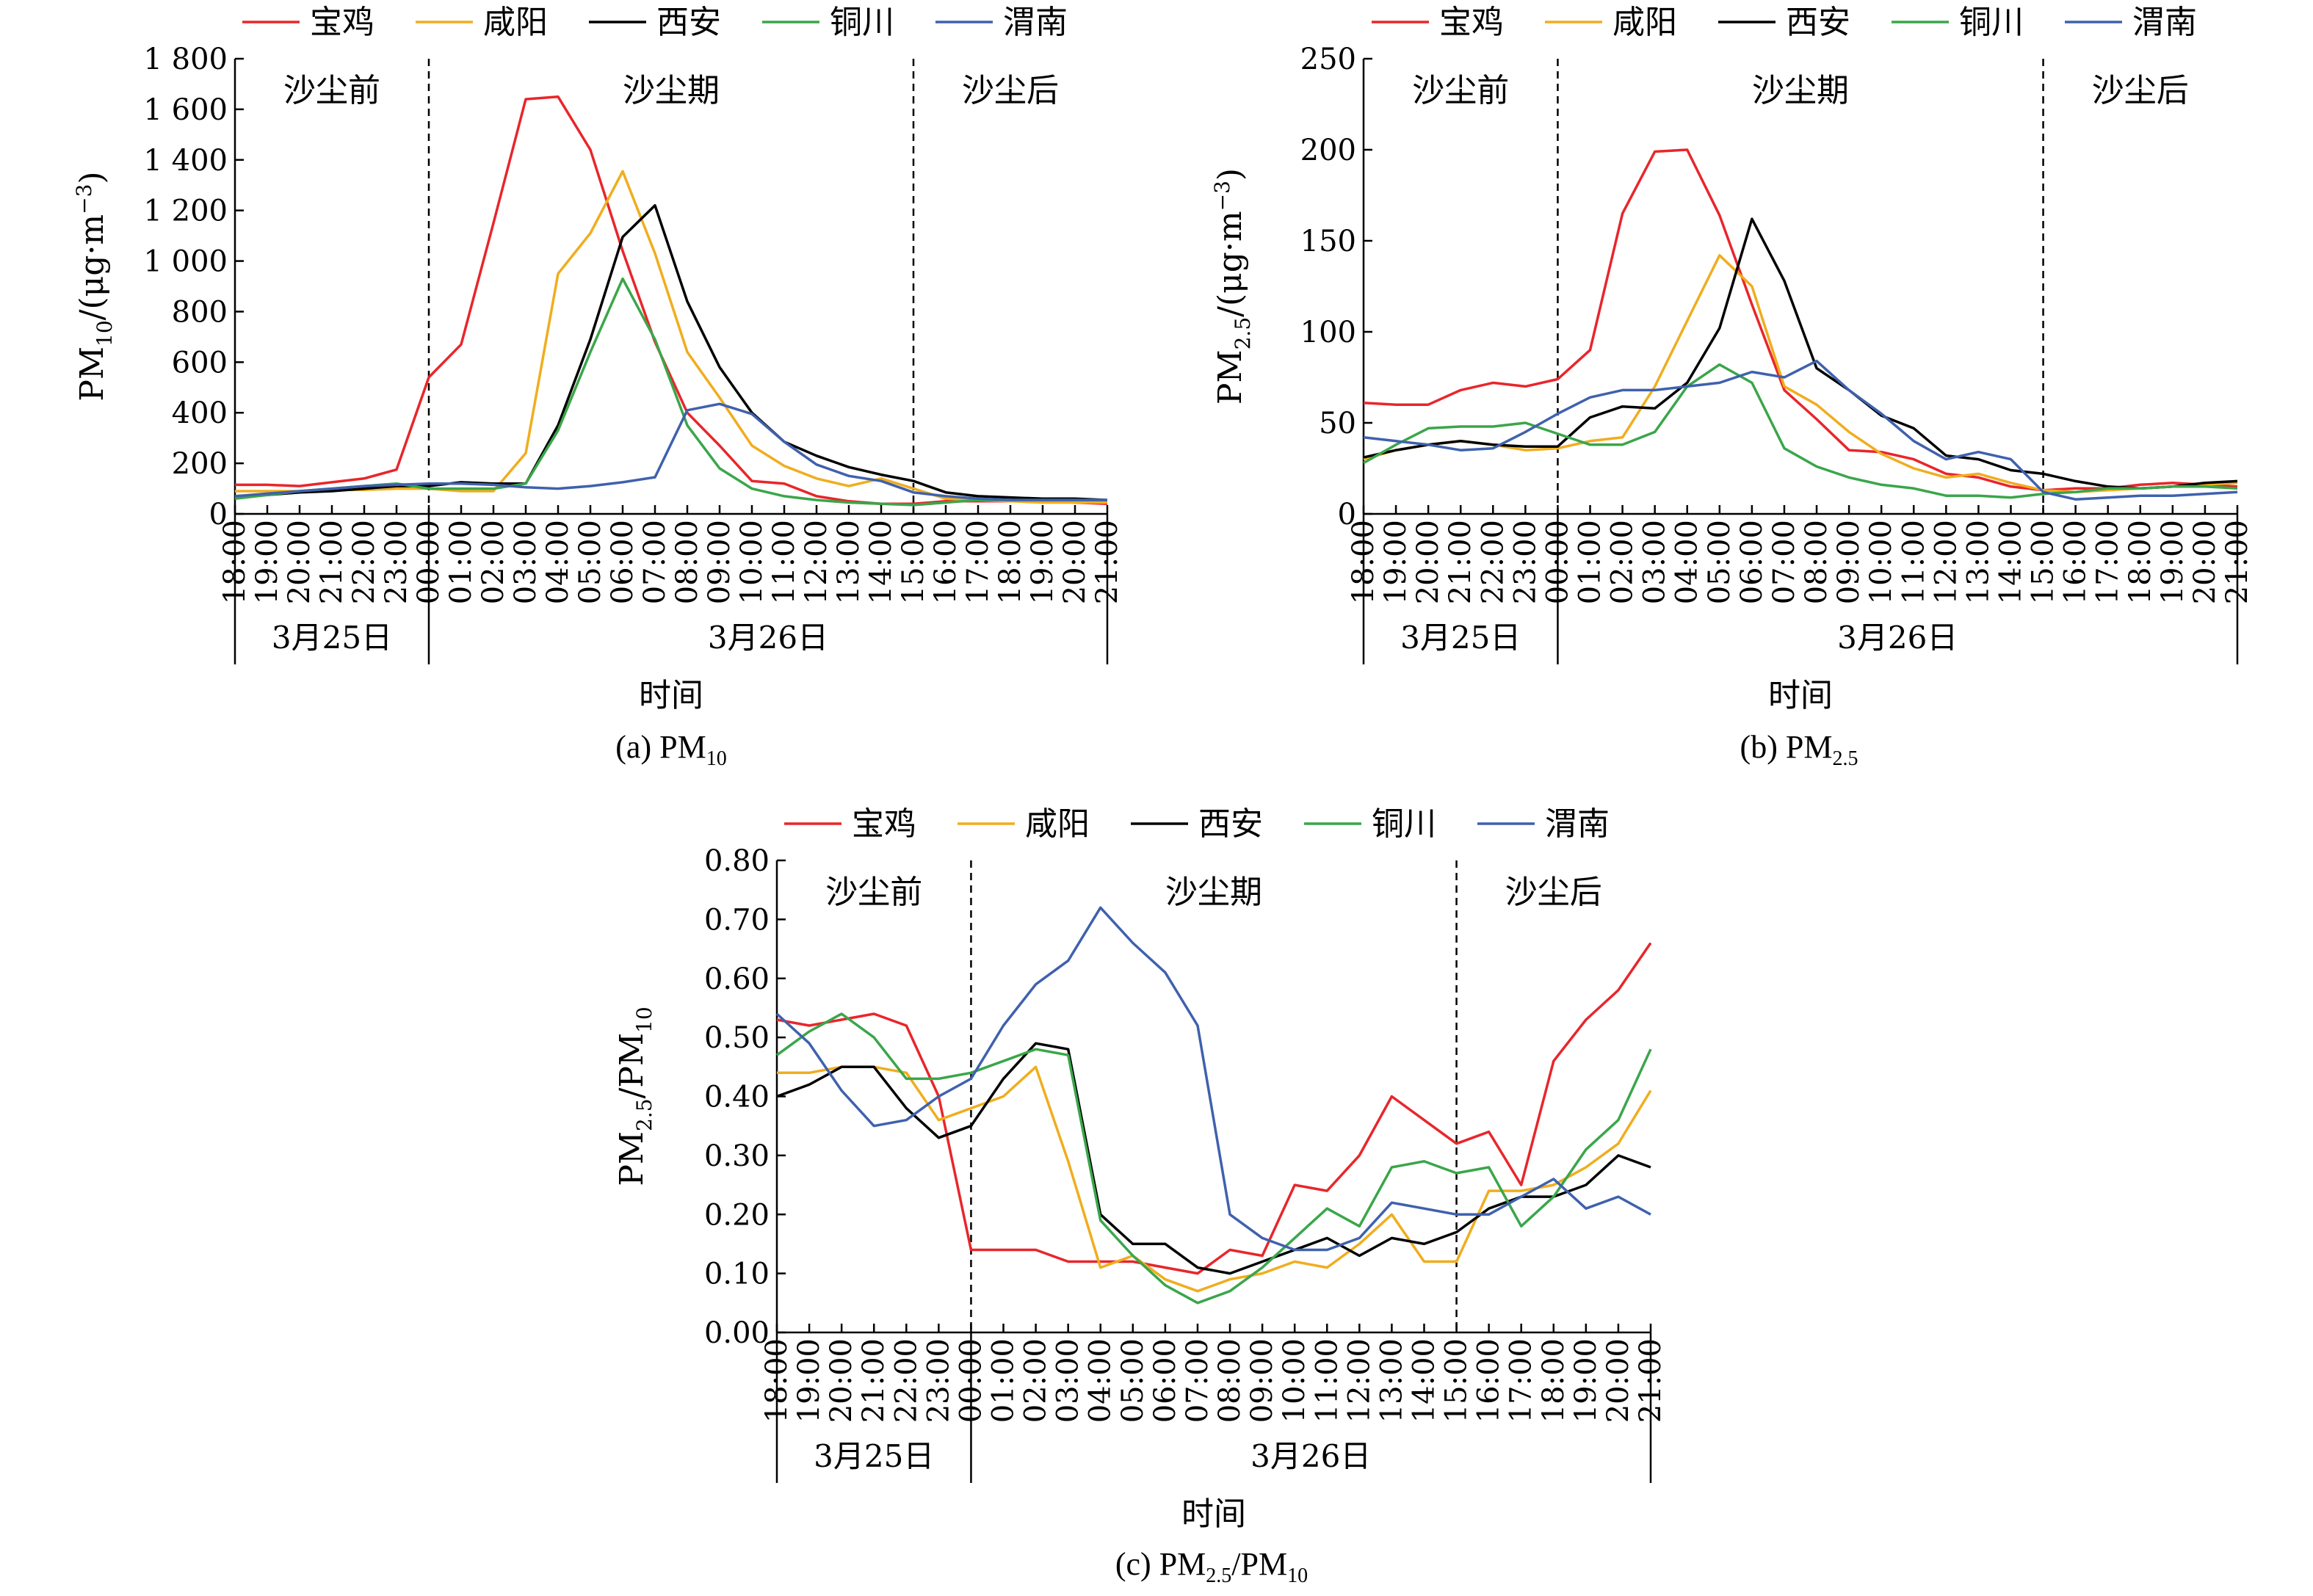  Describe the element at coordinates (185, 161) in the screenshot. I see `y-tick-label: 1 400` at that location.